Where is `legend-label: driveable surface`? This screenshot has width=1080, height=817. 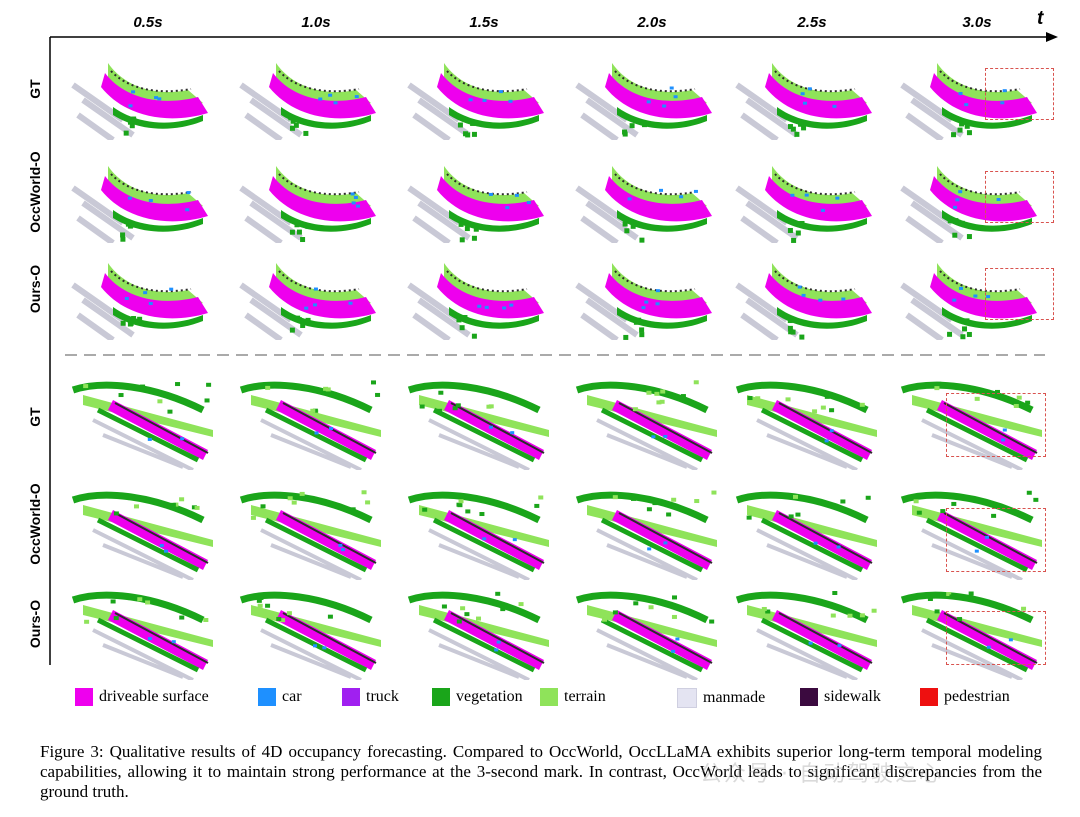 legend-label: driveable surface is located at coordinates (154, 696).